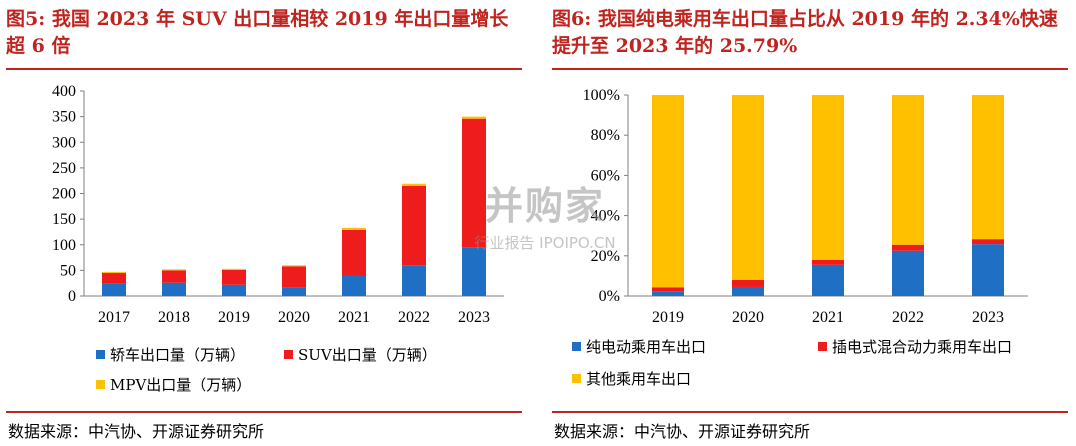 The height and width of the screenshot is (446, 1076). I want to click on left-chart-y-tick-label: 200, so click(64, 194).